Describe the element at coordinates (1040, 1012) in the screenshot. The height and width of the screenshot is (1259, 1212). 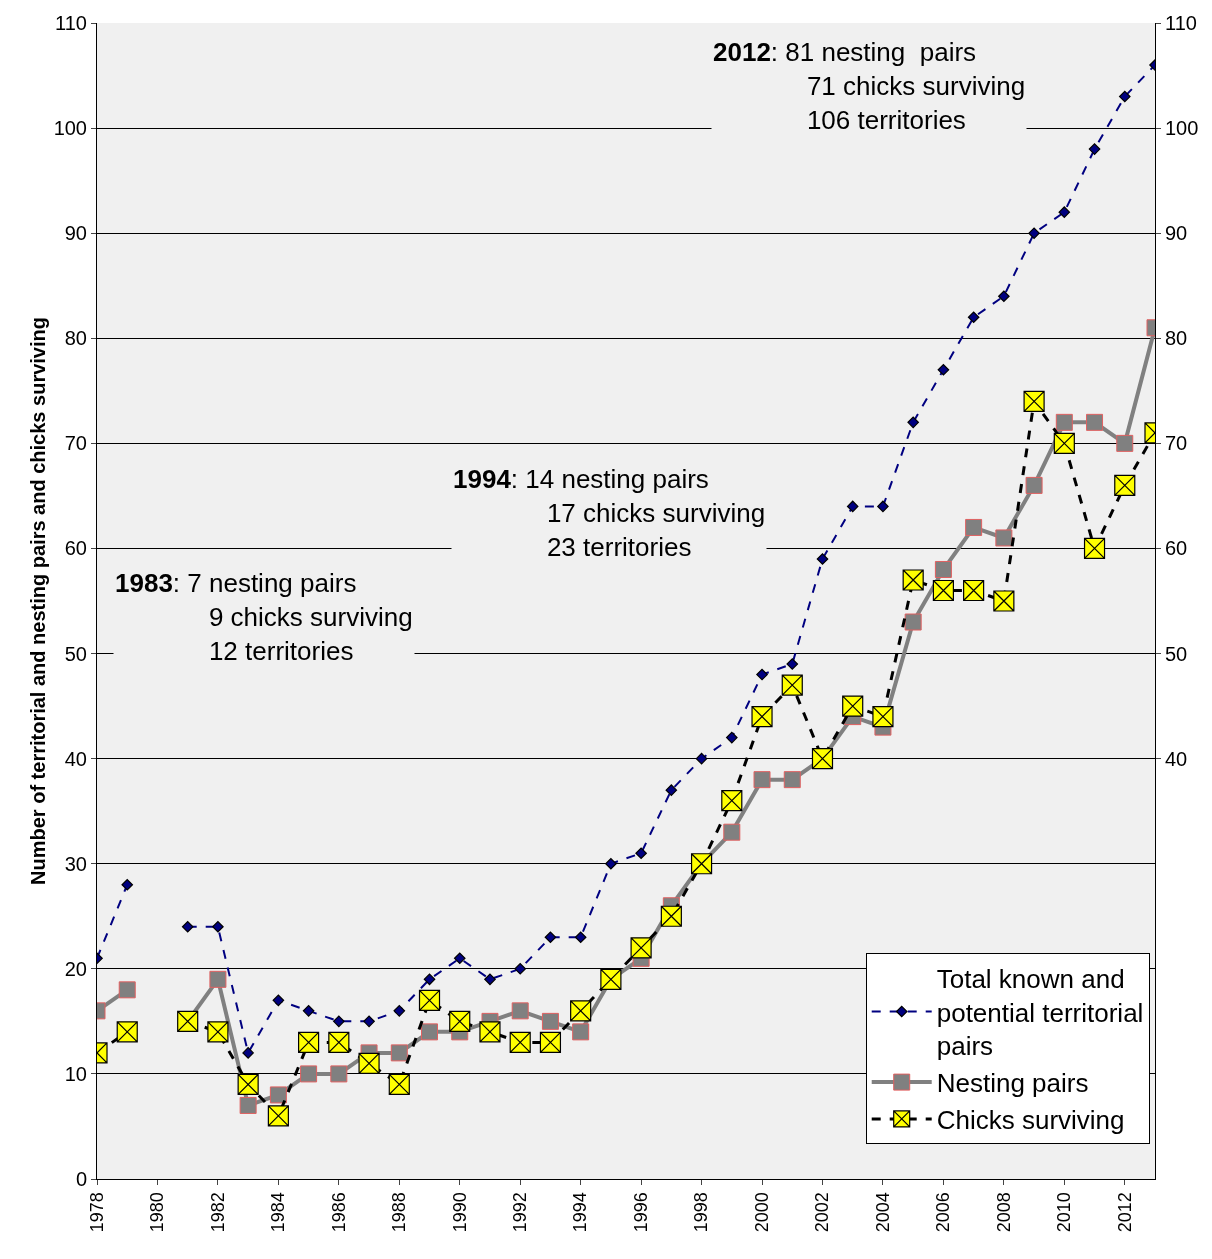
I see `legend-label: Total known and potential territorial pairs` at that location.